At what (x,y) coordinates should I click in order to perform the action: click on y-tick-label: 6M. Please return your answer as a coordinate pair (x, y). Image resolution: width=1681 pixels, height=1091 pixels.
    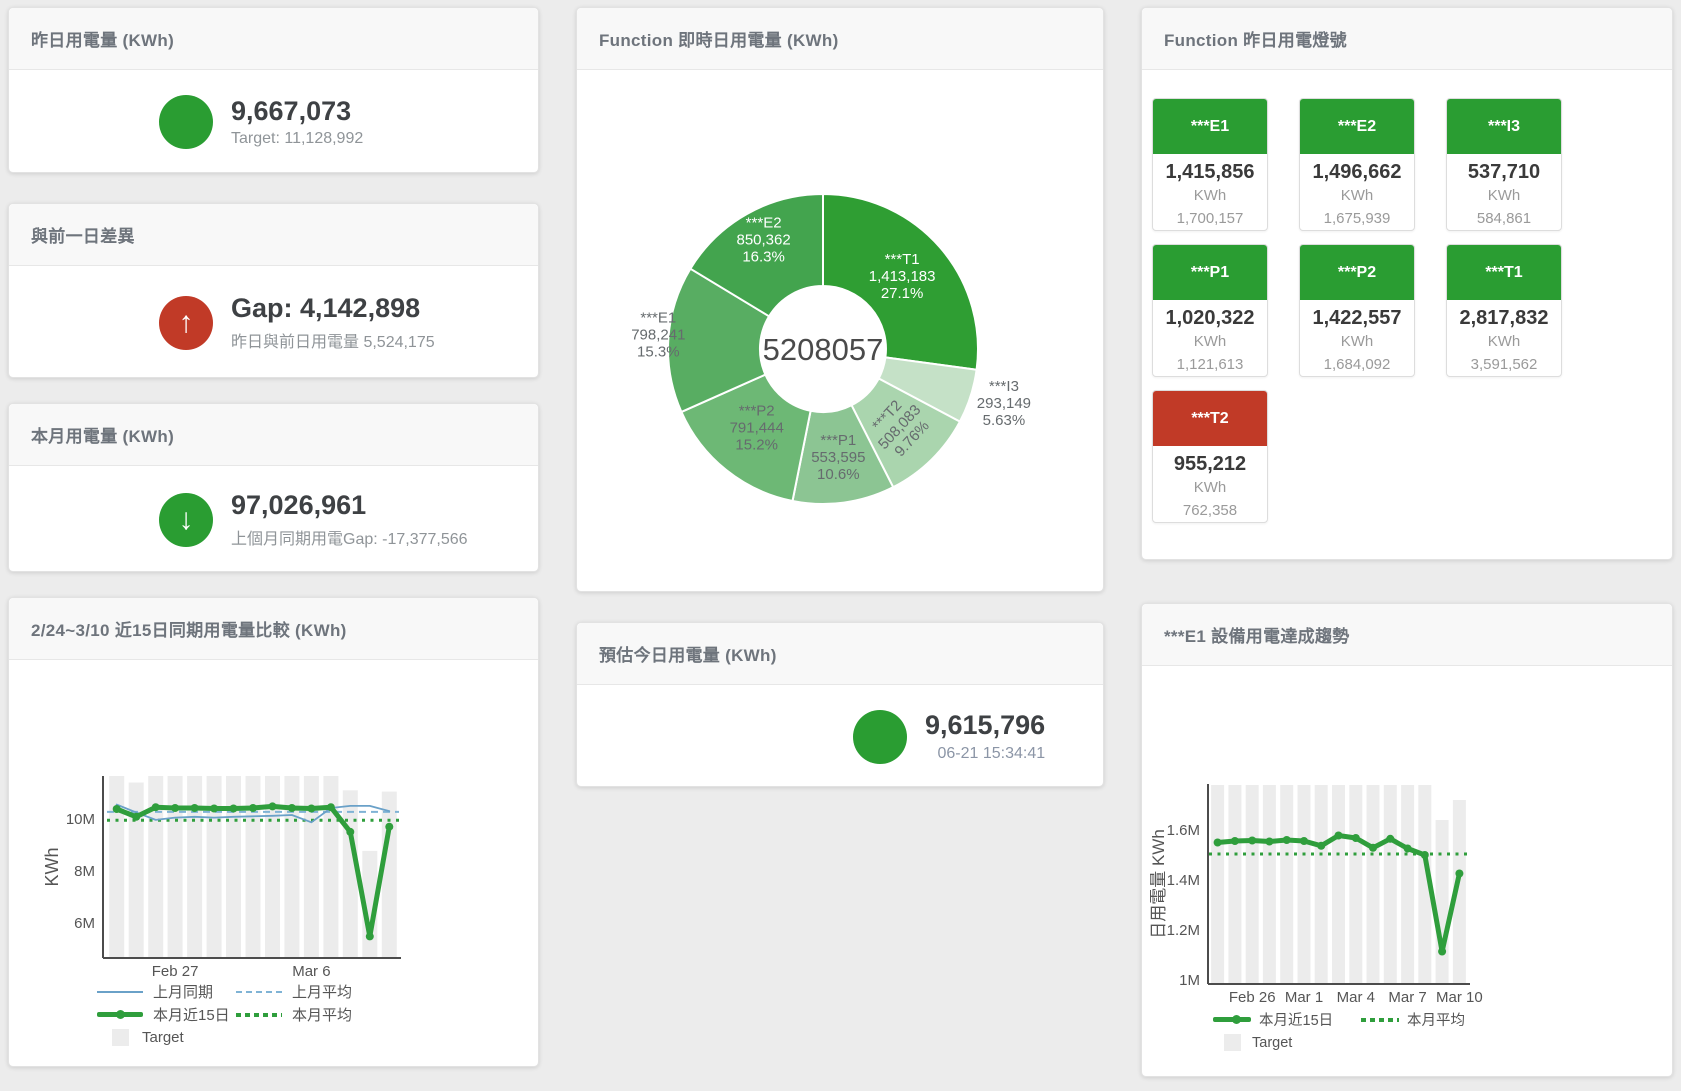
    Looking at the image, I should click on (84, 923).